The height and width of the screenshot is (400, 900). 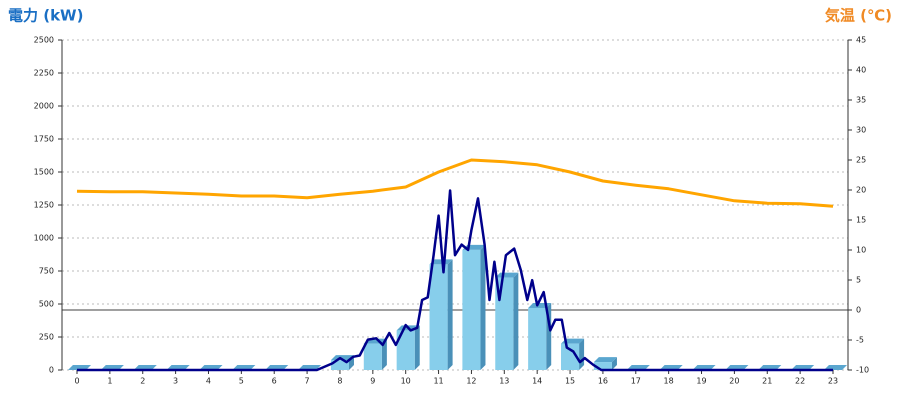 I want to click on y2-axis-title: 気温 (℃), so click(x=858, y=16).